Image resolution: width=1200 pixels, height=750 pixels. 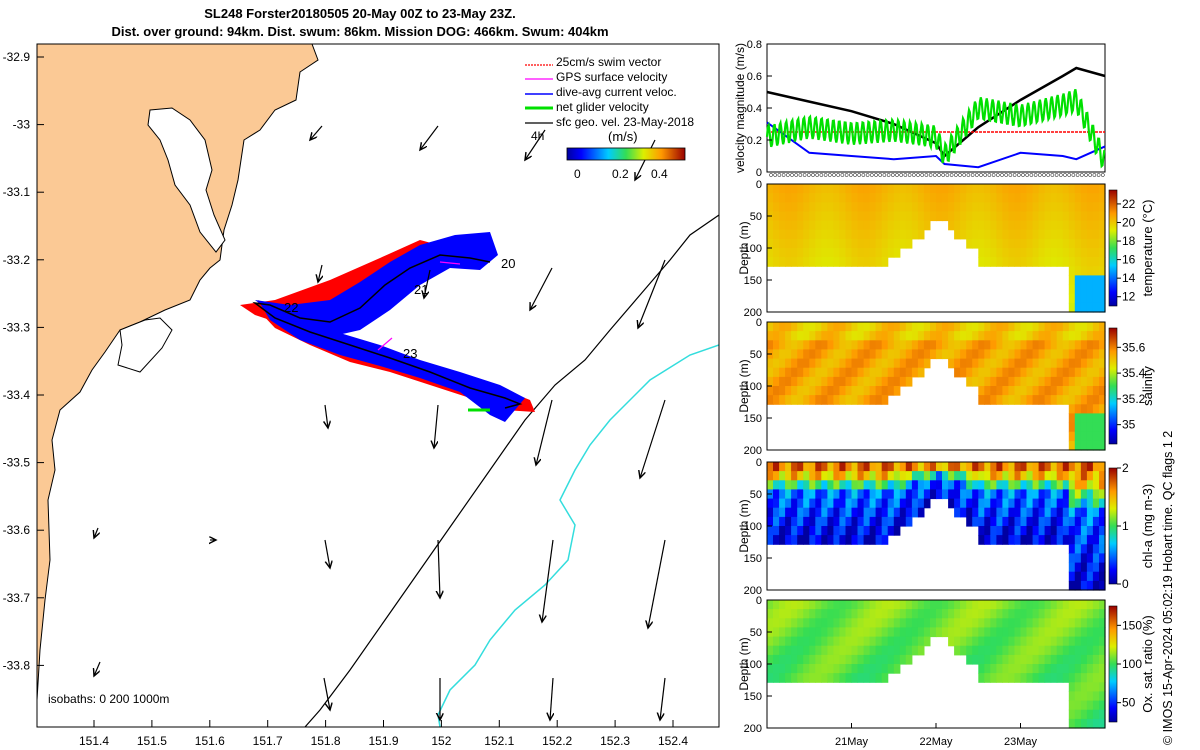 What do you see at coordinates (1113, 526) in the screenshot?
I see `chl-colorbar` at bounding box center [1113, 526].